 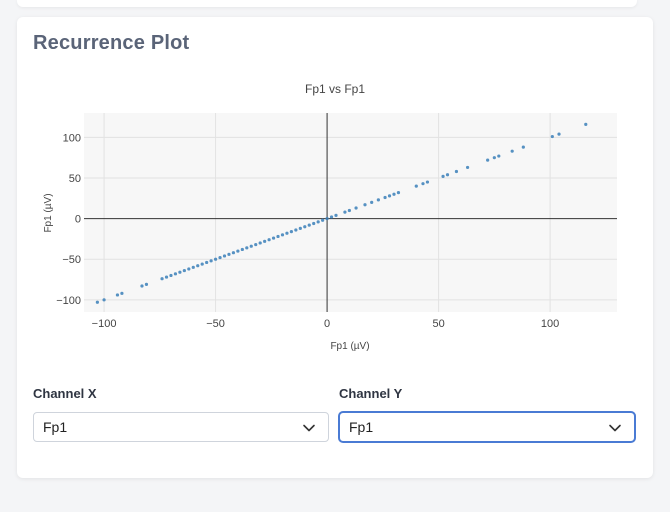 What do you see at coordinates (371, 393) in the screenshot?
I see `channel-y-label: Channel Y` at bounding box center [371, 393].